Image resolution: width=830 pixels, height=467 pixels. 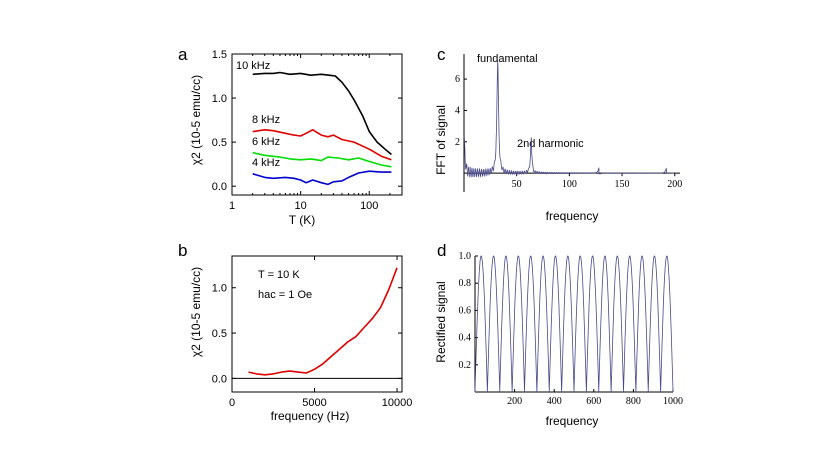 What do you see at coordinates (232, 206) in the screenshot?
I see `a-xtick-label: 1` at bounding box center [232, 206].